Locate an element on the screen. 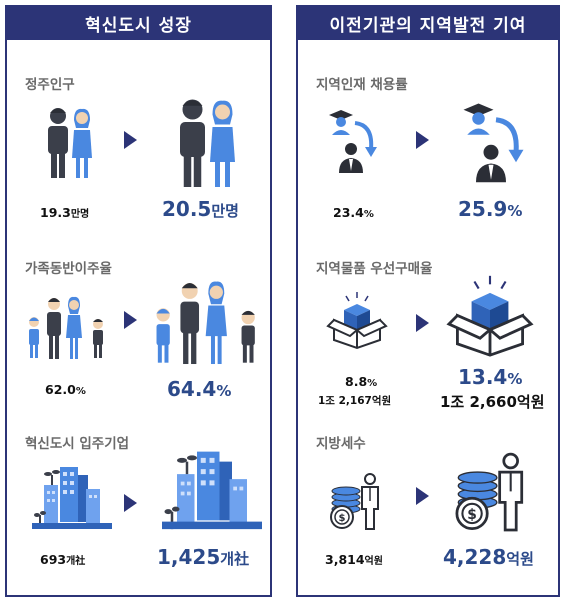  local-hiring-after: 25.9% is located at coordinates (490, 209).